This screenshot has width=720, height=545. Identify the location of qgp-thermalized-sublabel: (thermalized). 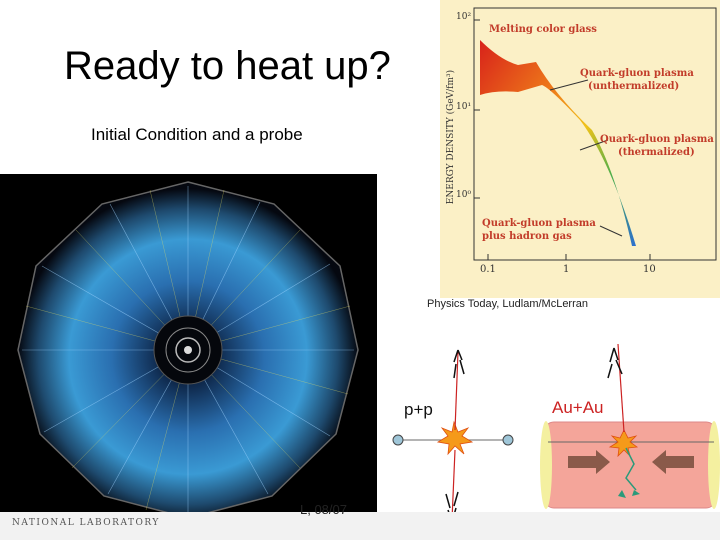
(656, 152).